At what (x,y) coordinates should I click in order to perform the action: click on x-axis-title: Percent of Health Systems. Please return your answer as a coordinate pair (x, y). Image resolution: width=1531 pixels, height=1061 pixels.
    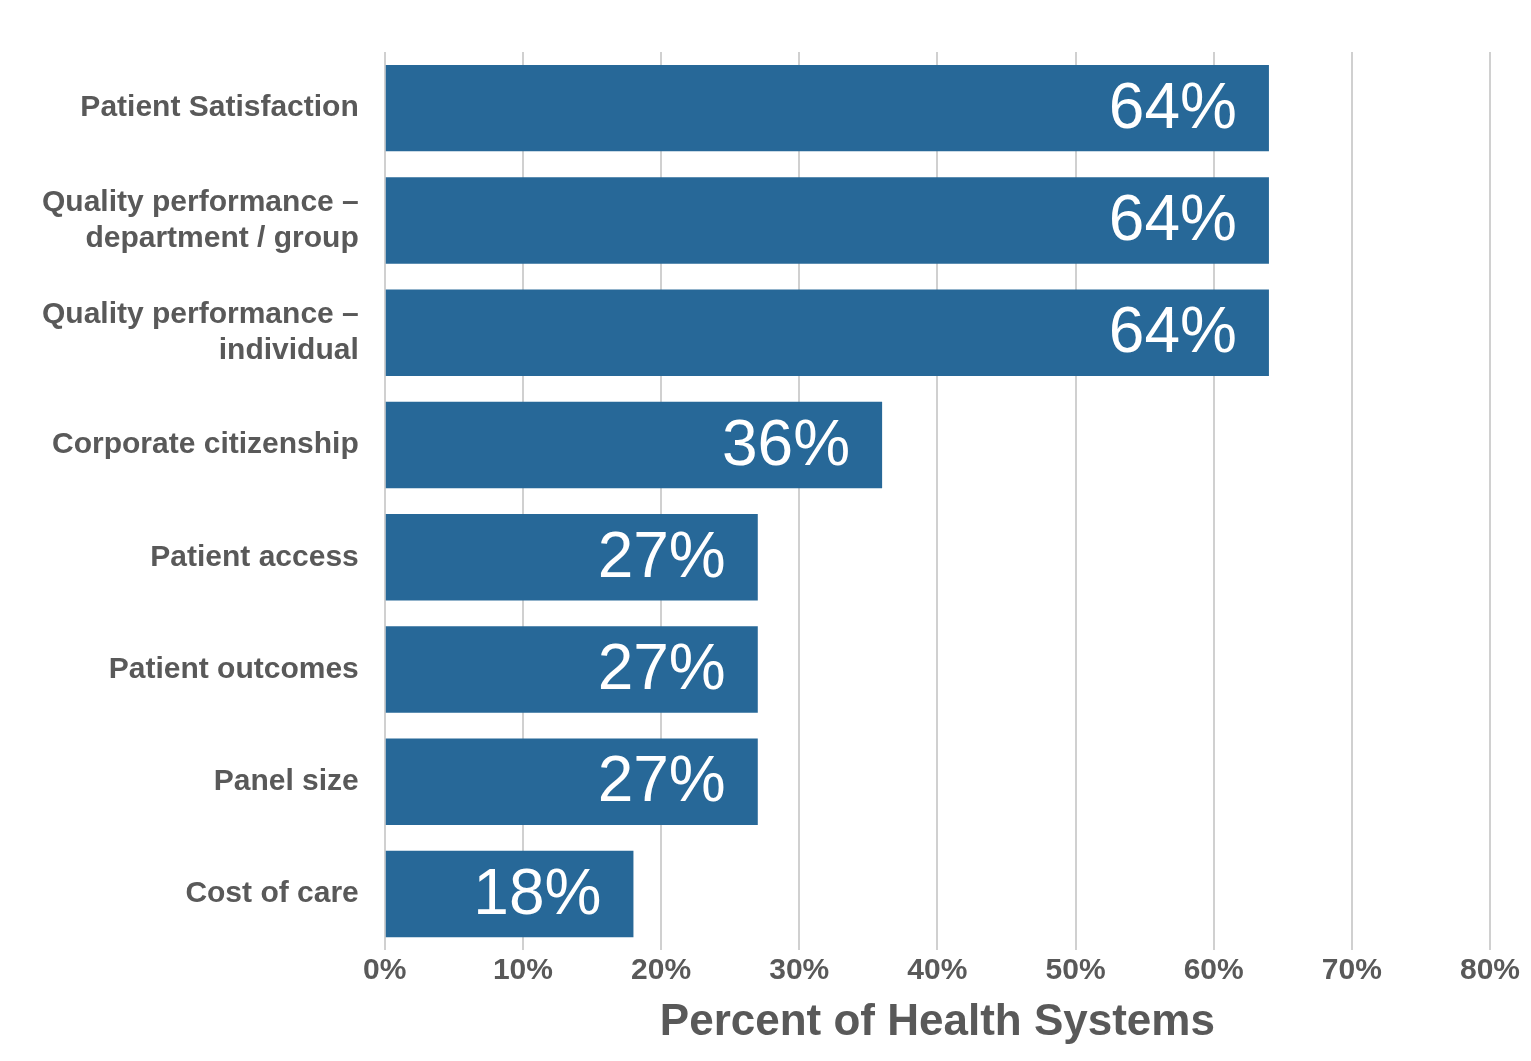
    Looking at the image, I should click on (937, 1019).